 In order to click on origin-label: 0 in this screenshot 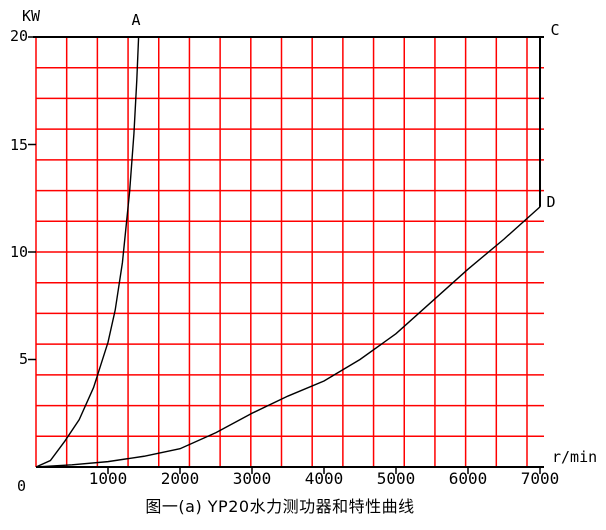, I will do `click(22, 486)`.